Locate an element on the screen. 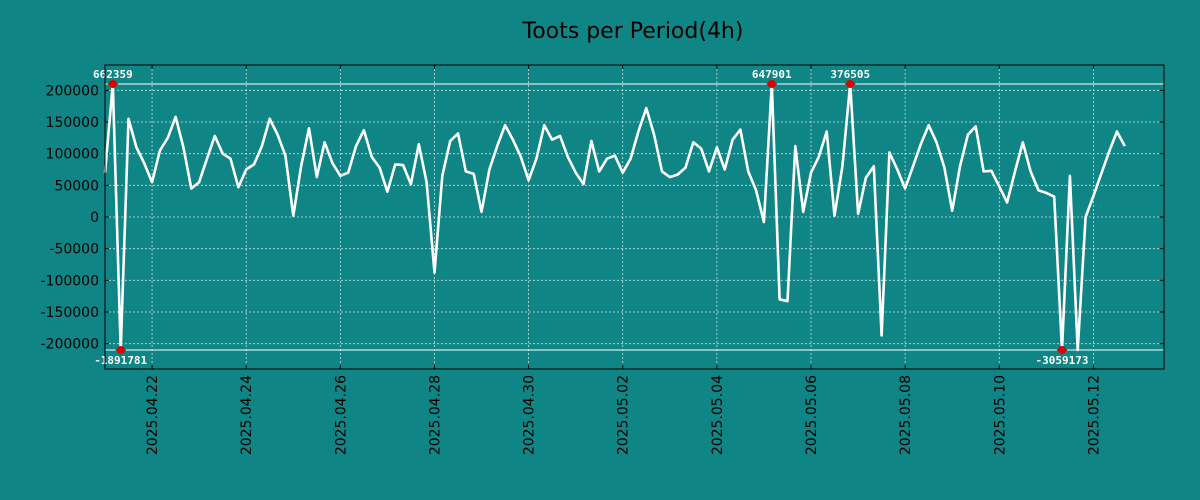 This screenshot has height=500, width=1200. x-tick-label: 2025.05.04 is located at coordinates (718, 415).